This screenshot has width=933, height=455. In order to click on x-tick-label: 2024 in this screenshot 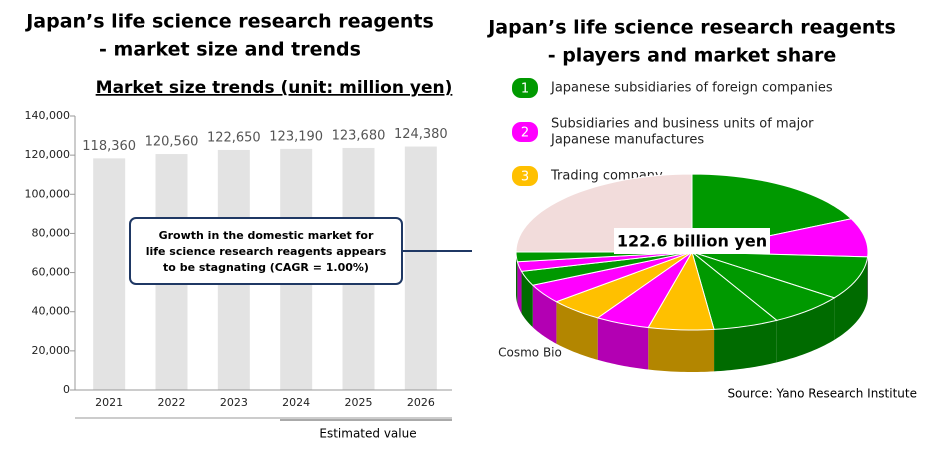, I will do `click(296, 402)`.